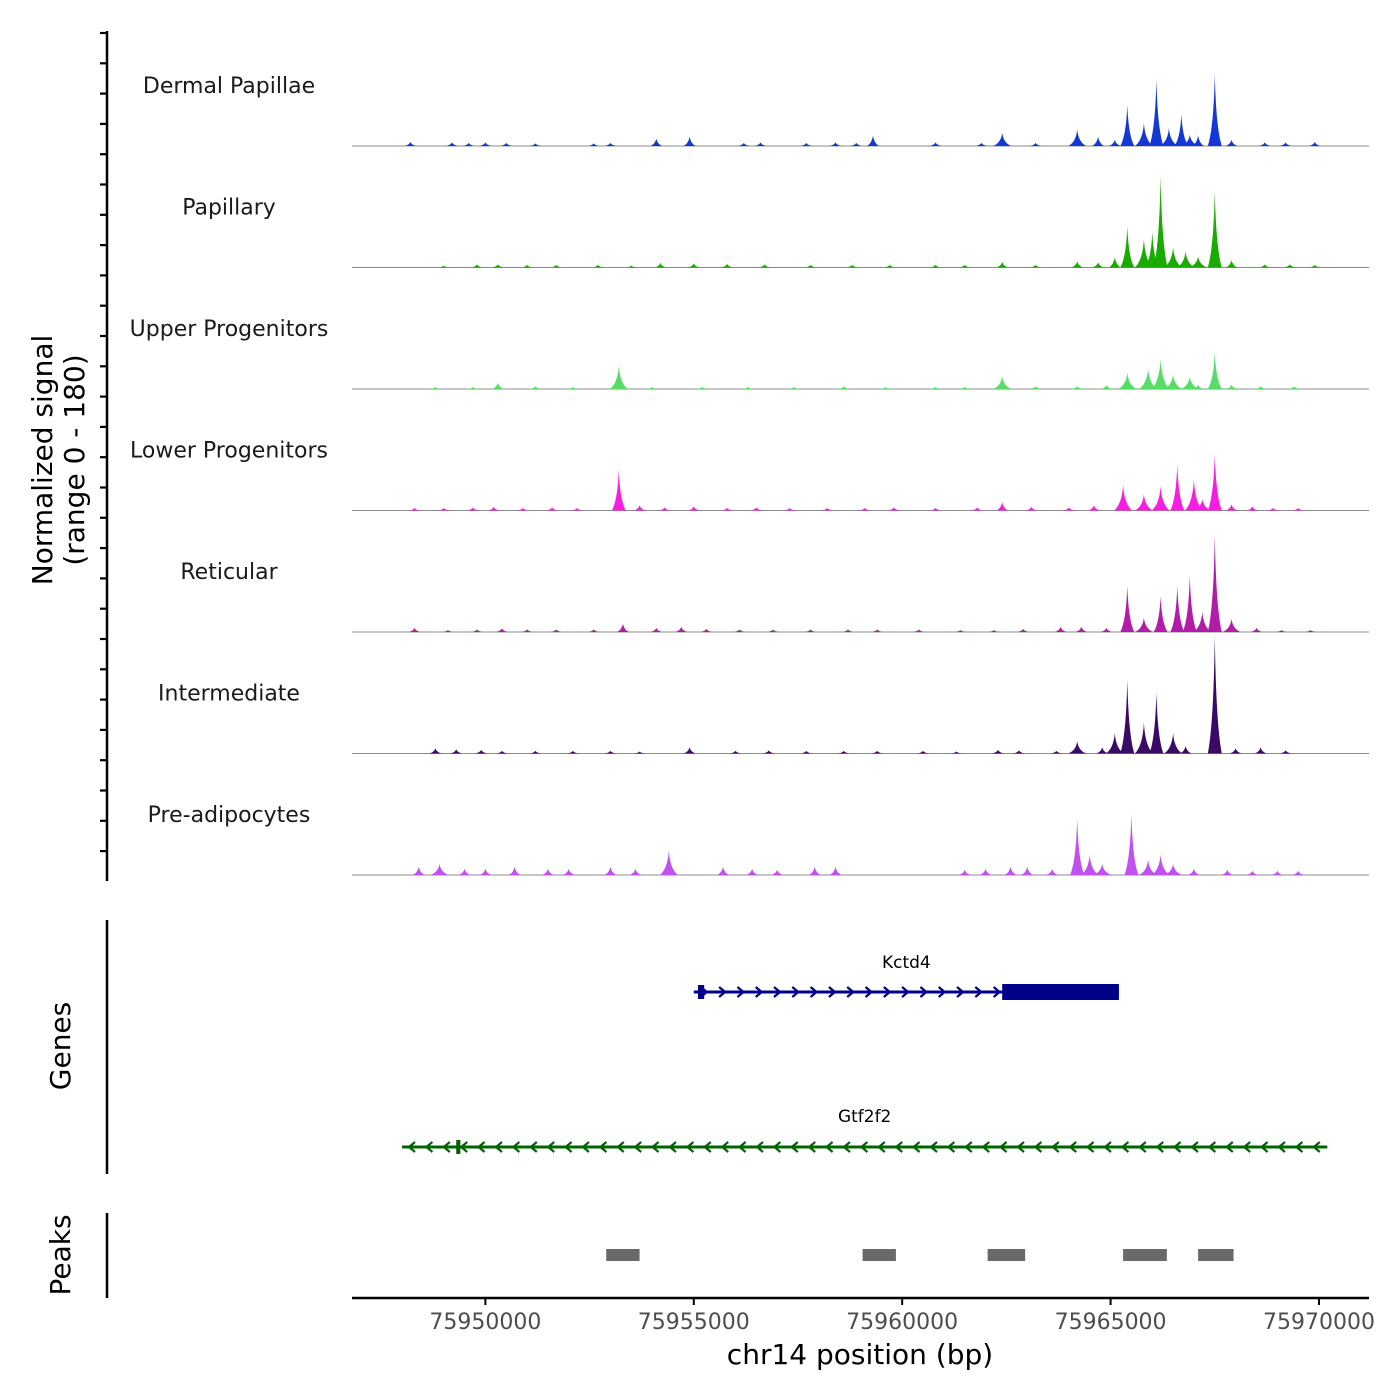 The image size is (1400, 1400). What do you see at coordinates (1060, 992) in the screenshot?
I see `gene-exon` at bounding box center [1060, 992].